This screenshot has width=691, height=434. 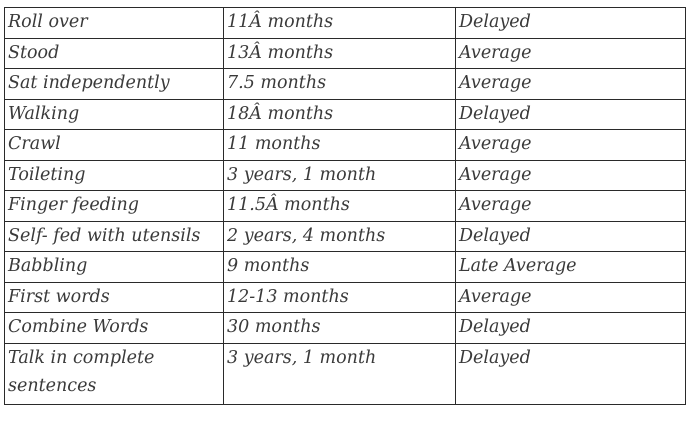 What do you see at coordinates (114, 267) in the screenshot?
I see `milestone-cell: Babbling` at bounding box center [114, 267].